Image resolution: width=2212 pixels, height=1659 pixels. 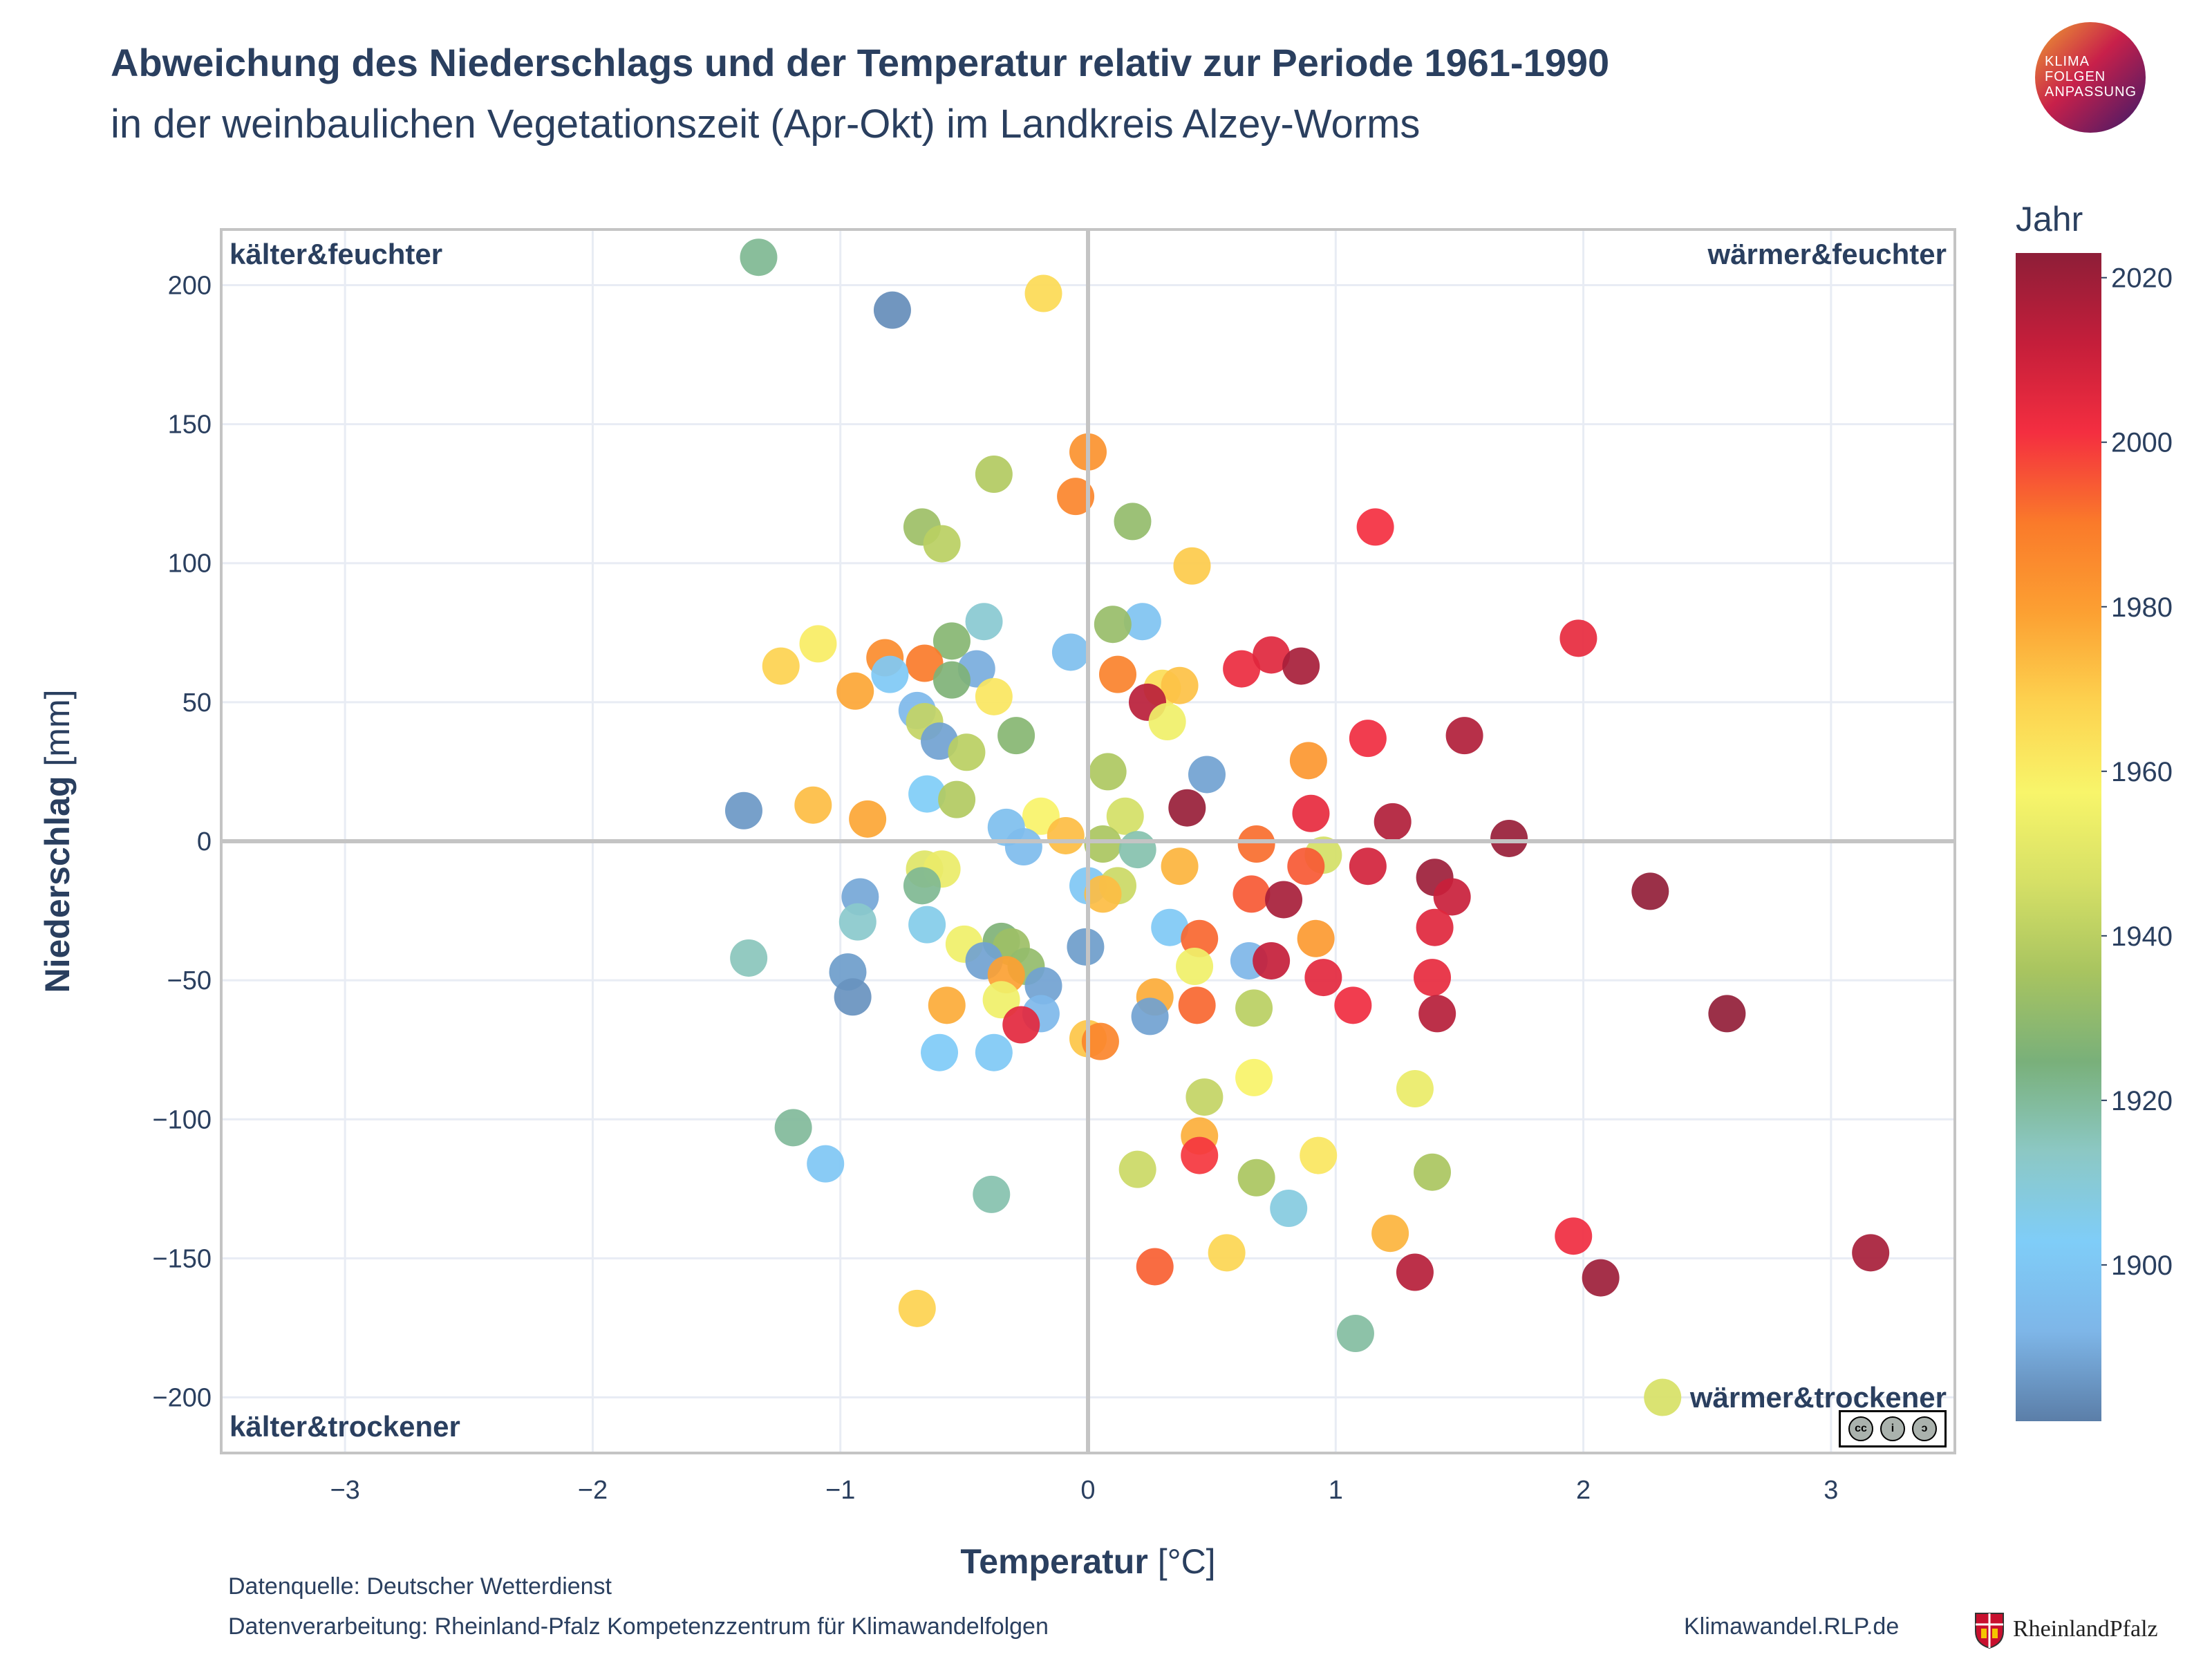 What do you see at coordinates (2142, 1101) in the screenshot?
I see `colorbar-tick-label: 1920` at bounding box center [2142, 1101].